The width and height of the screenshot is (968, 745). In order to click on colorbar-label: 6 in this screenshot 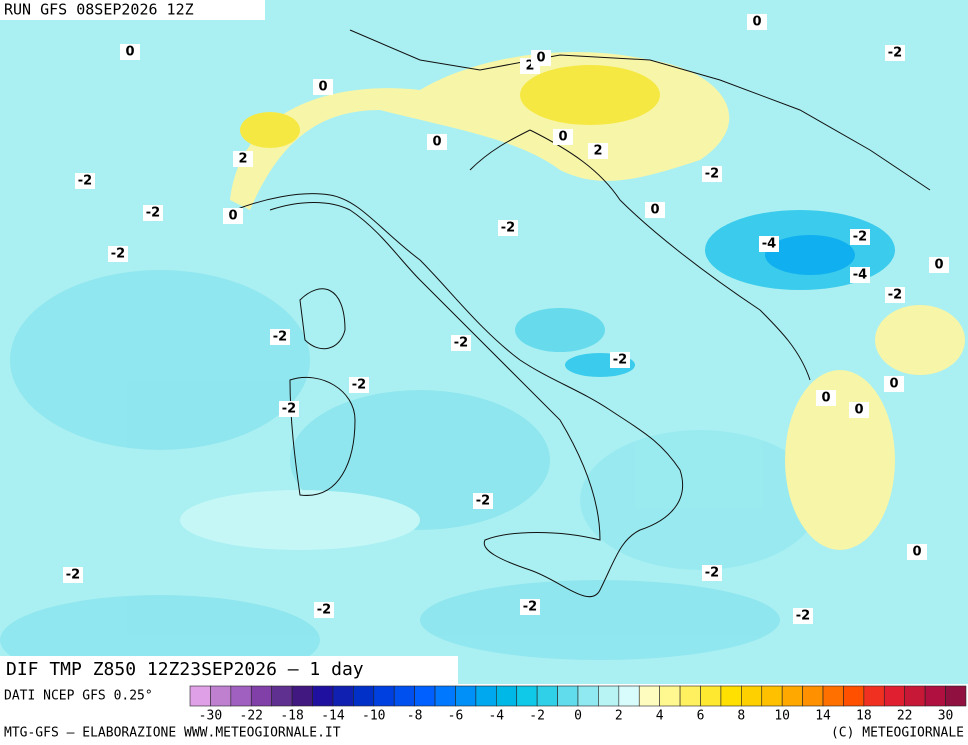, I will do `click(701, 716)`.